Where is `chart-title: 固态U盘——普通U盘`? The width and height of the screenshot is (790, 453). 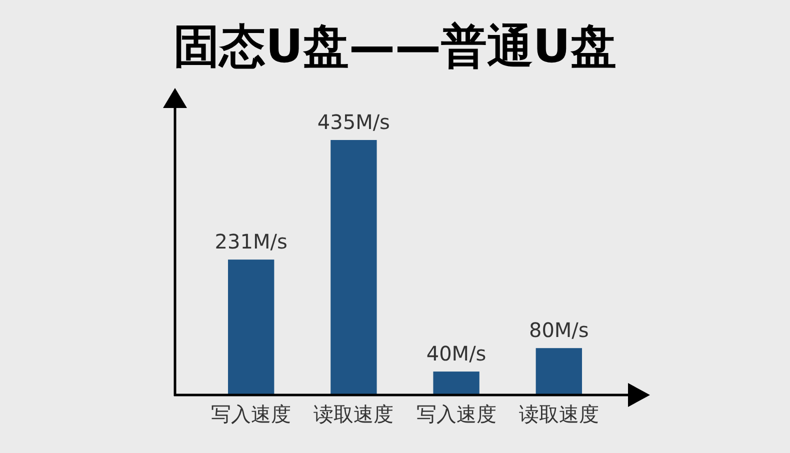
chart-title: 固态U盘——普通U盘 is located at coordinates (395, 46).